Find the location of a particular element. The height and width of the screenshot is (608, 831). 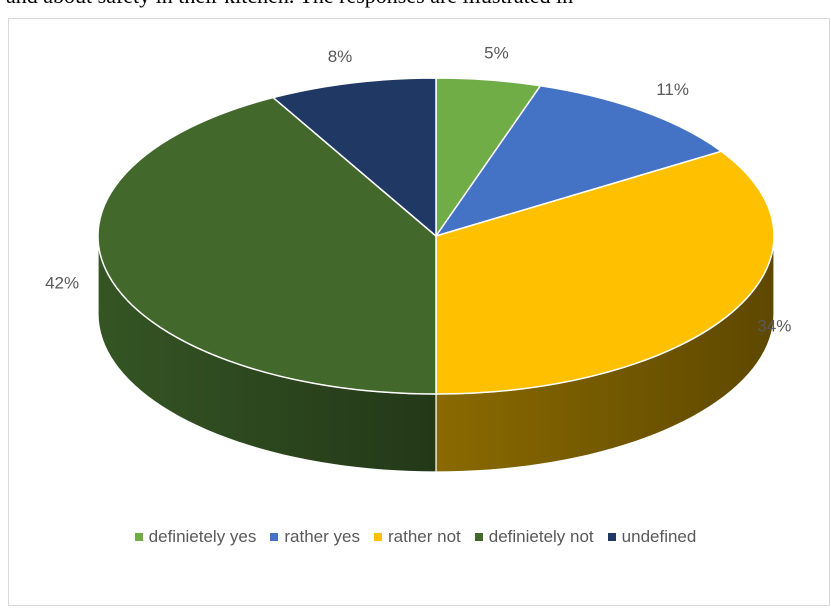

legend-item-definietely-not: definietely not is located at coordinates (534, 537).